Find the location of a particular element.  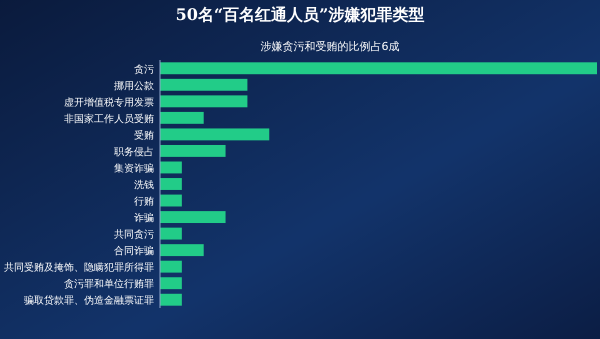

y-tick-label: 共同贪污 is located at coordinates (134, 234).